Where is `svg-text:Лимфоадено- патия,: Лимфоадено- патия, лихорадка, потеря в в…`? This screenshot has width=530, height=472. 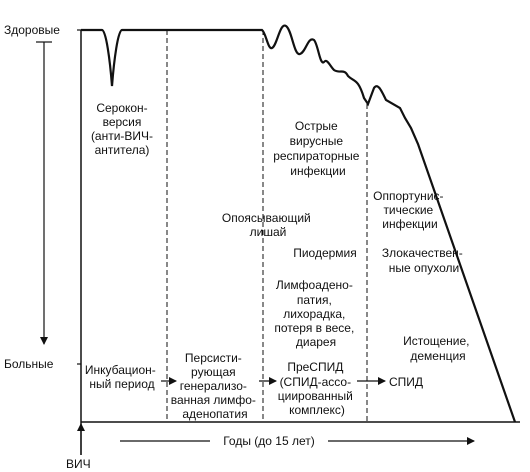
svg-text:Лимфоадено- патия,: Лимфоадено- патия, лихорадка, потеря в в… is located at coordinates (315, 313).